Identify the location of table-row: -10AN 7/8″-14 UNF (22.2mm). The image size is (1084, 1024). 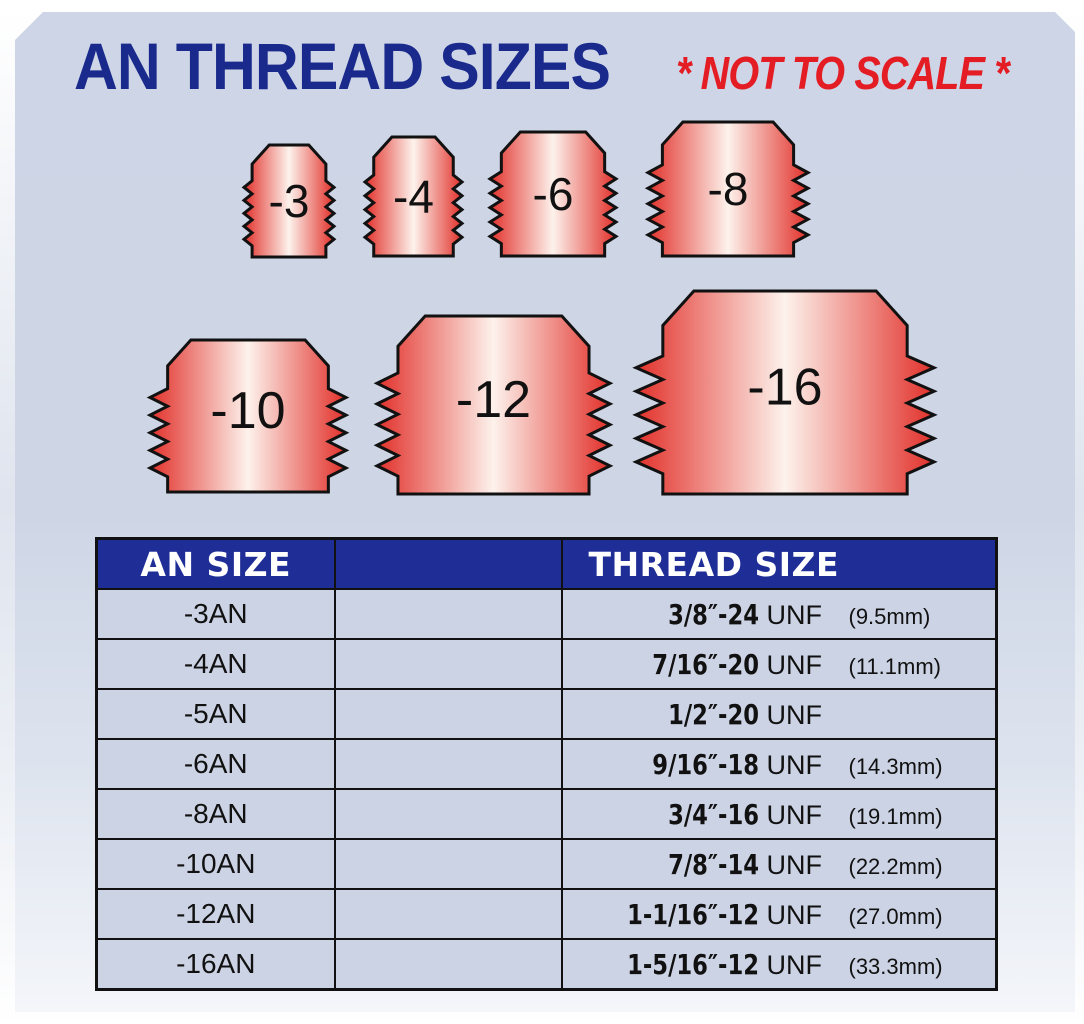
(546, 864).